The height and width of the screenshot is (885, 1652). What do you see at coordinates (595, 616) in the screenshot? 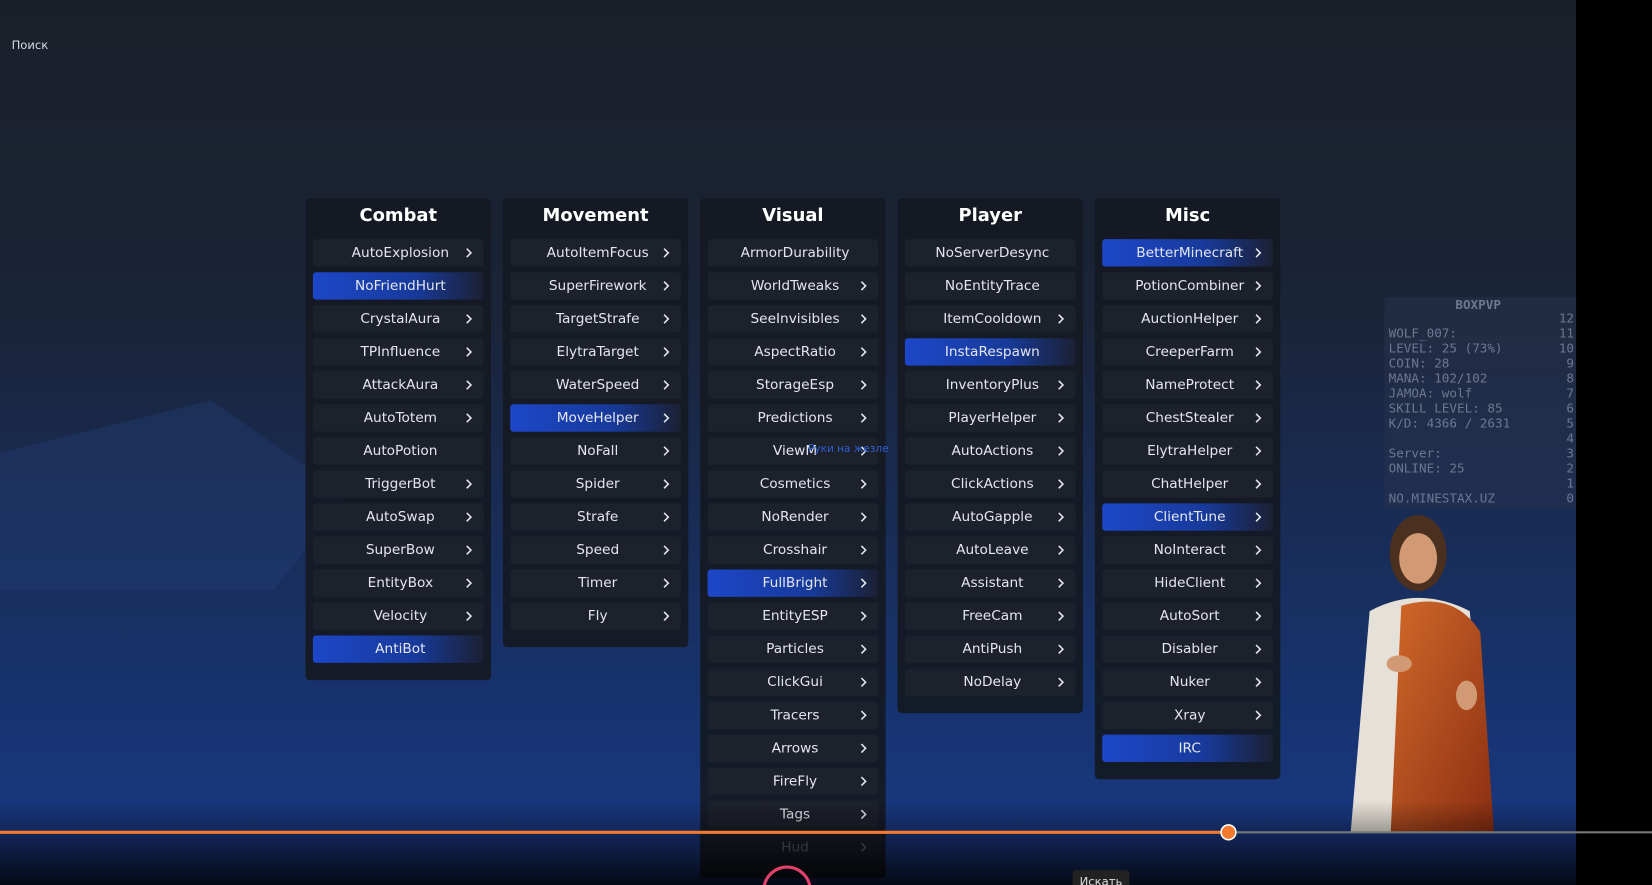
I see `module: Fly` at bounding box center [595, 616].